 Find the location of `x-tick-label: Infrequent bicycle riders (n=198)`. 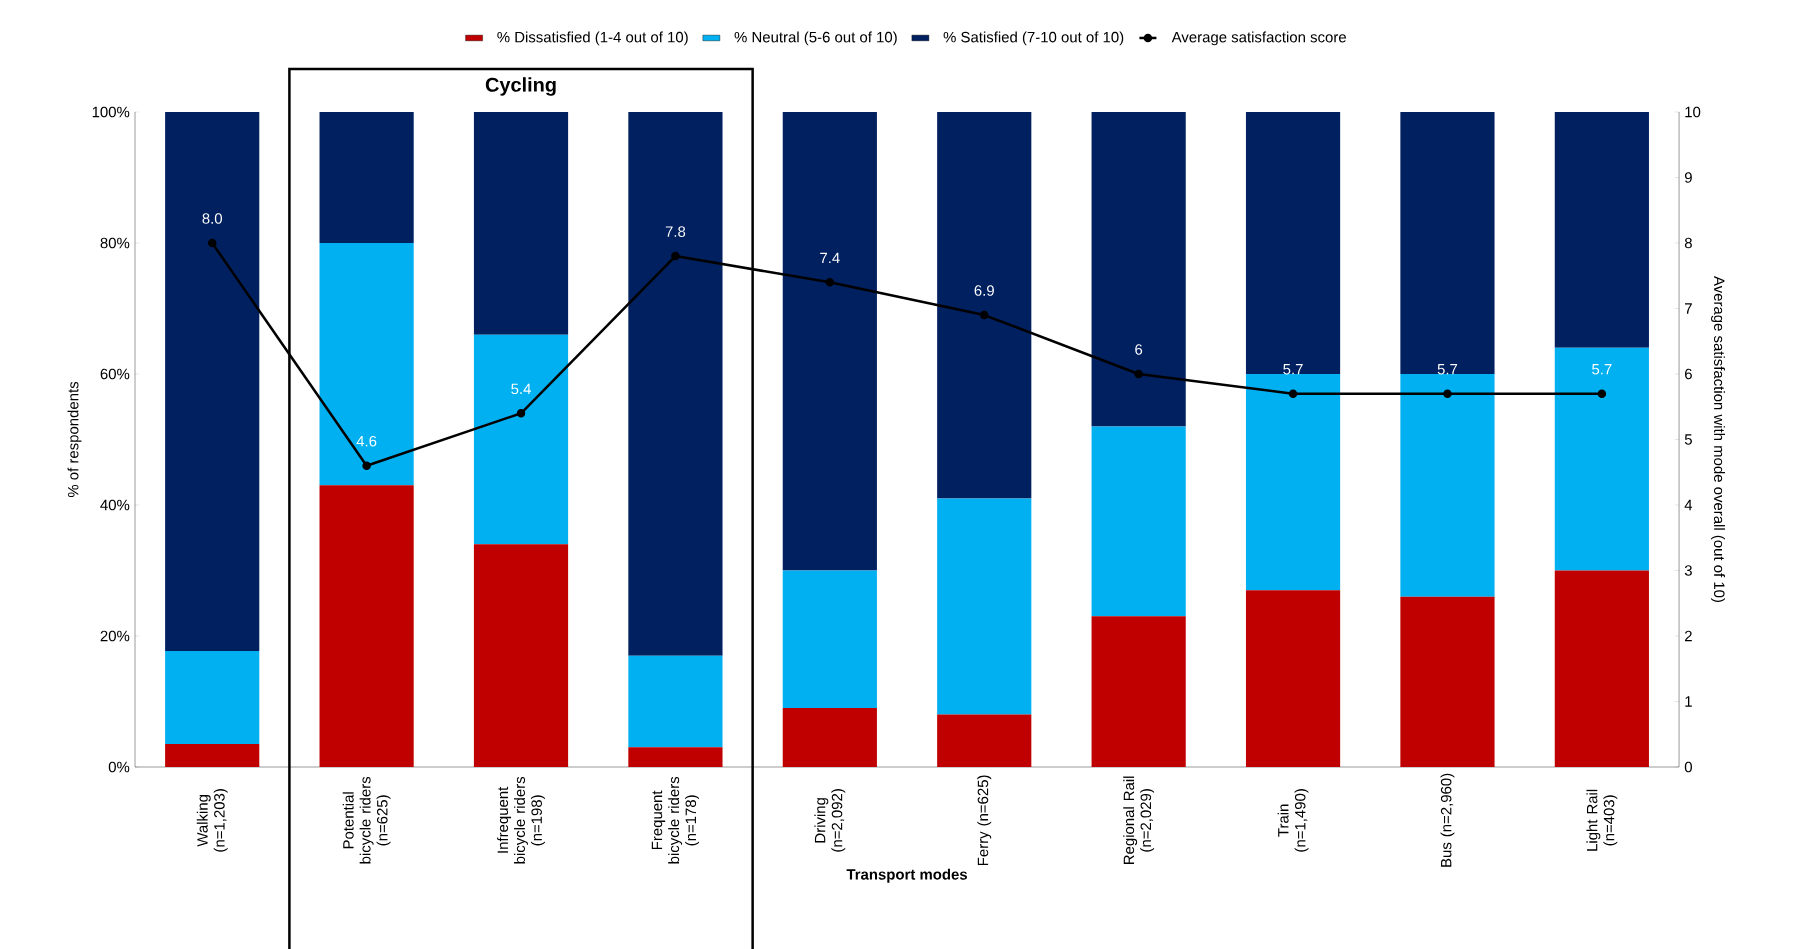

x-tick-label: Infrequent bicycle riders (n=198) is located at coordinates (521, 820).